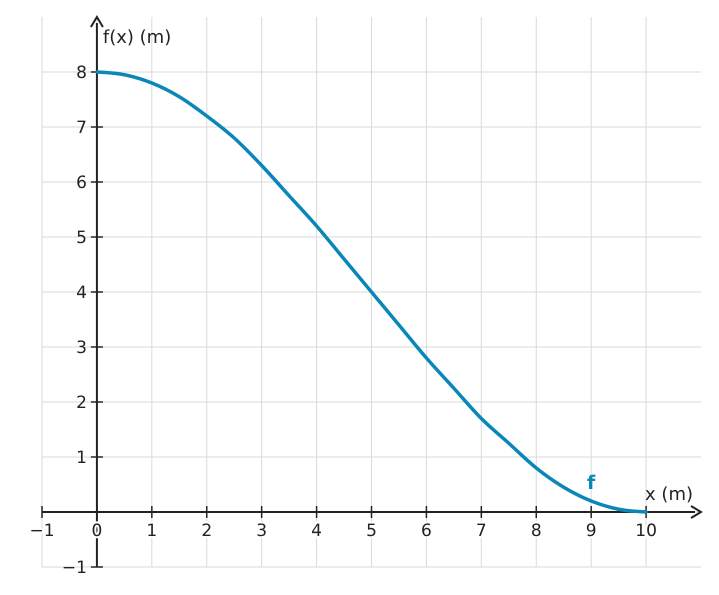 Image resolution: width=719 pixels, height=595 pixels. What do you see at coordinates (669, 494) in the screenshot?
I see `x-axis-title: x (m)` at bounding box center [669, 494].